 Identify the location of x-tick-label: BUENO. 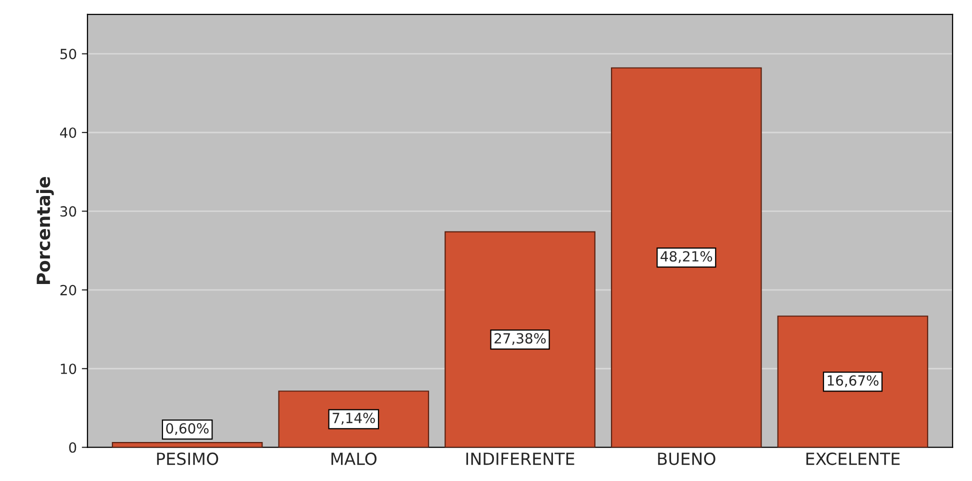
(687, 459).